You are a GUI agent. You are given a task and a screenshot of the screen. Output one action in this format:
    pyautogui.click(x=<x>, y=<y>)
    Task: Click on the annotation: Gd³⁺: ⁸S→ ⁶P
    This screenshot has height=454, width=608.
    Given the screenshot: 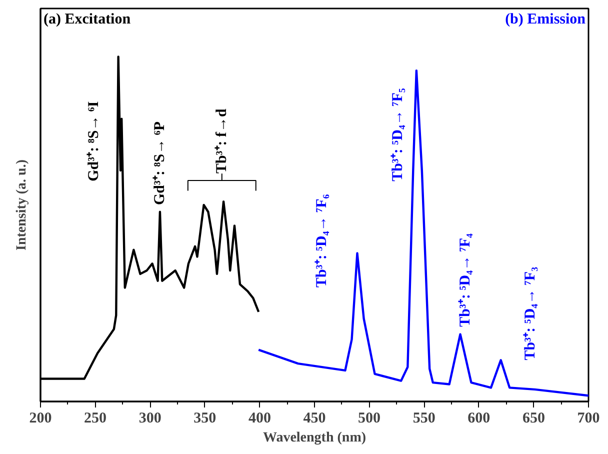 What is the action you would take?
    pyautogui.click(x=160, y=163)
    